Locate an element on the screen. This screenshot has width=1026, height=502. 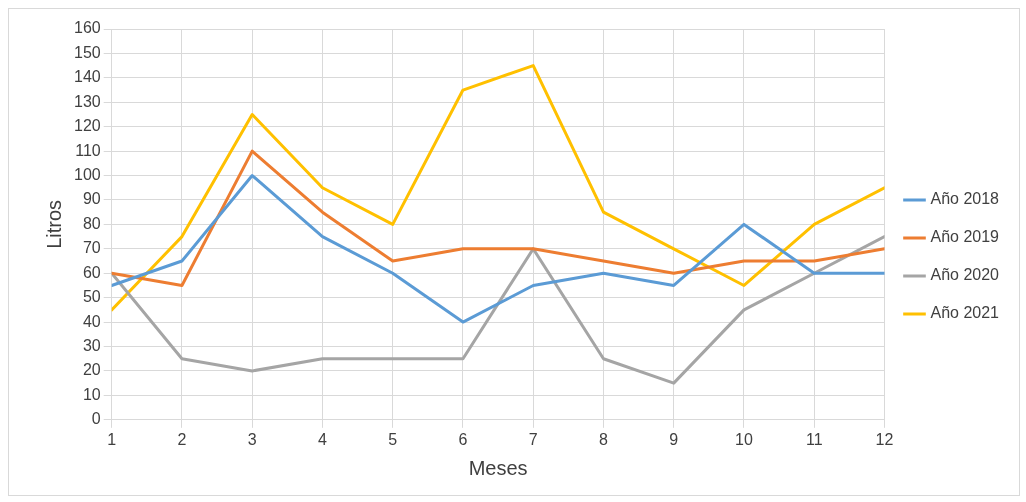
x-tick-label: 1 is located at coordinates (112, 439).